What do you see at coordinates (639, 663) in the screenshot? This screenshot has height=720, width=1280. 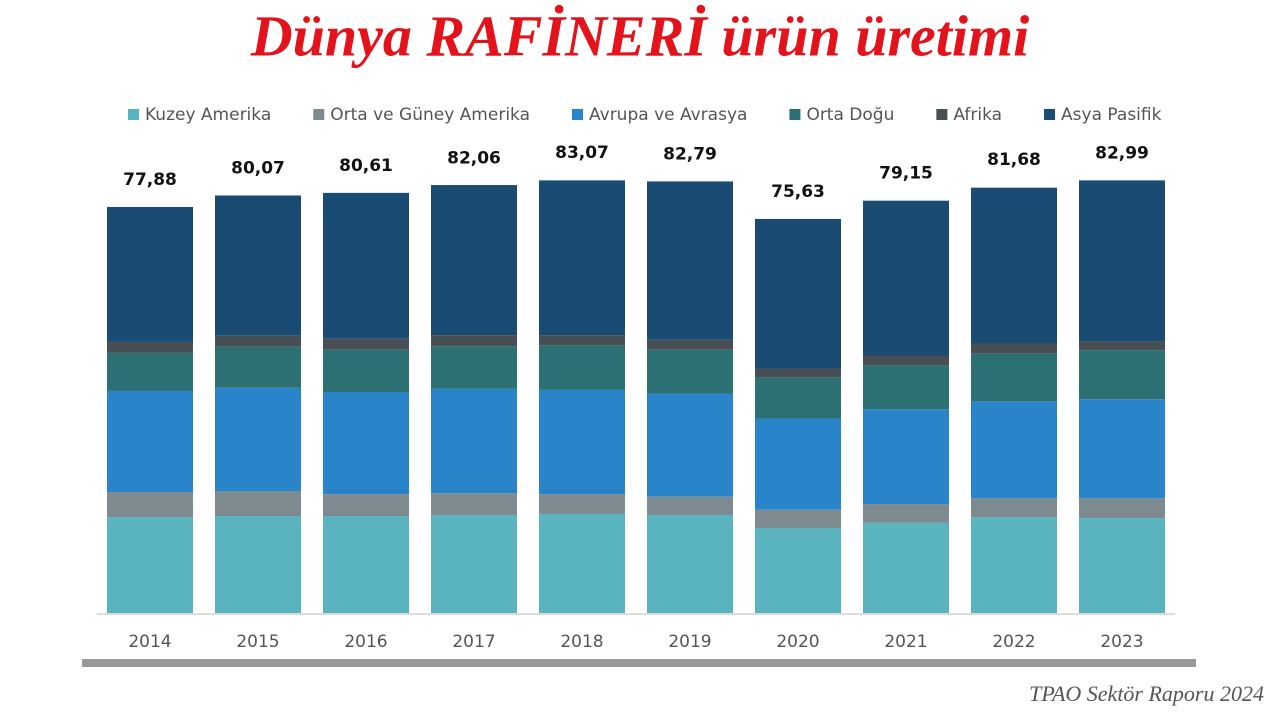 I see `separator` at bounding box center [639, 663].